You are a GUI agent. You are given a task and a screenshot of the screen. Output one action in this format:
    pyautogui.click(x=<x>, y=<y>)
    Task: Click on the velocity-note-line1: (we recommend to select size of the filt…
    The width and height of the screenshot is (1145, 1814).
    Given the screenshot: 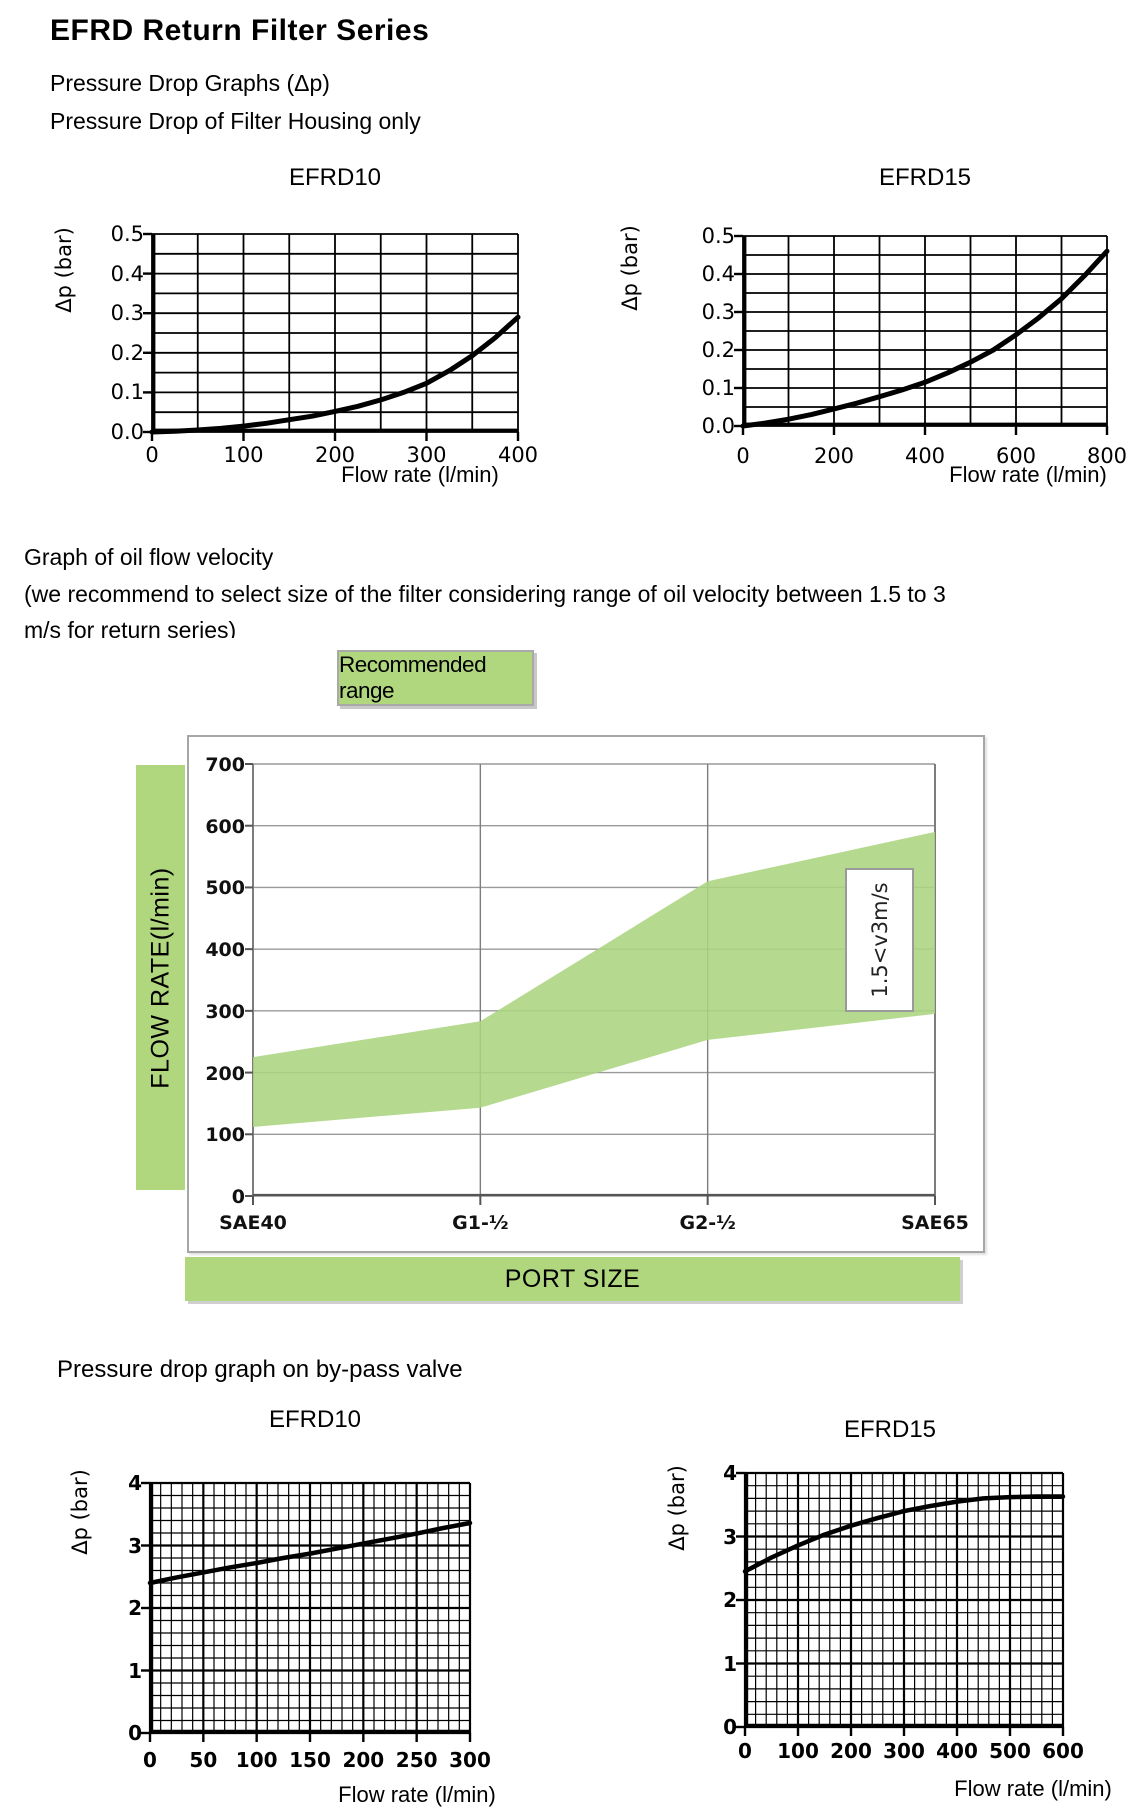 What is the action you would take?
    pyautogui.click(x=485, y=594)
    